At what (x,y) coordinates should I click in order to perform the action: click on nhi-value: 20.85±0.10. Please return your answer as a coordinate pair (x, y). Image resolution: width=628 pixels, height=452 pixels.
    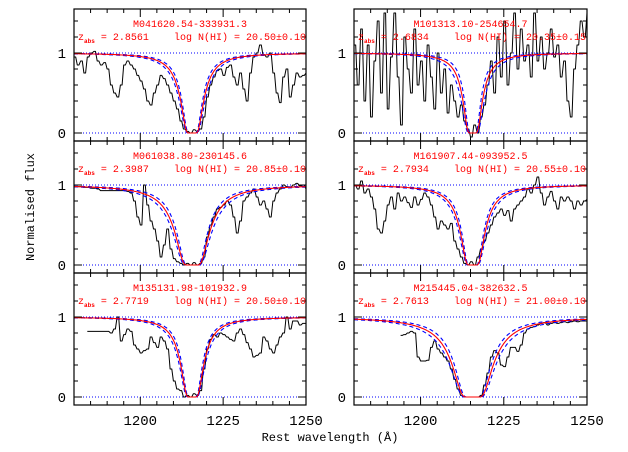
    Looking at the image, I should click on (276, 170).